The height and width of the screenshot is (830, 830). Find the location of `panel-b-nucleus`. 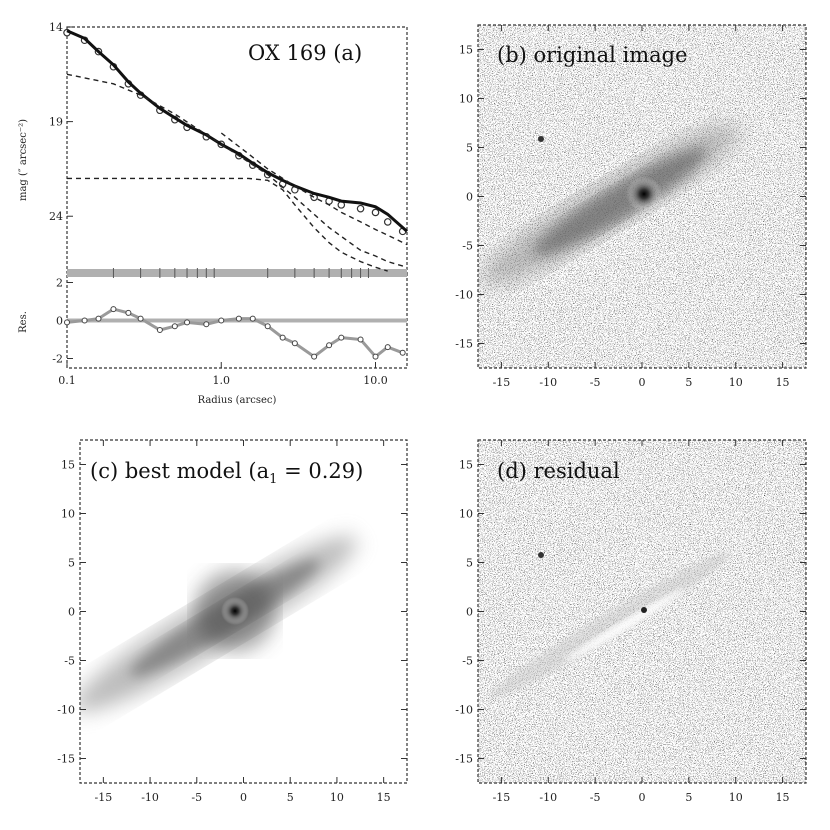

panel-b-nucleus is located at coordinates (644, 194).